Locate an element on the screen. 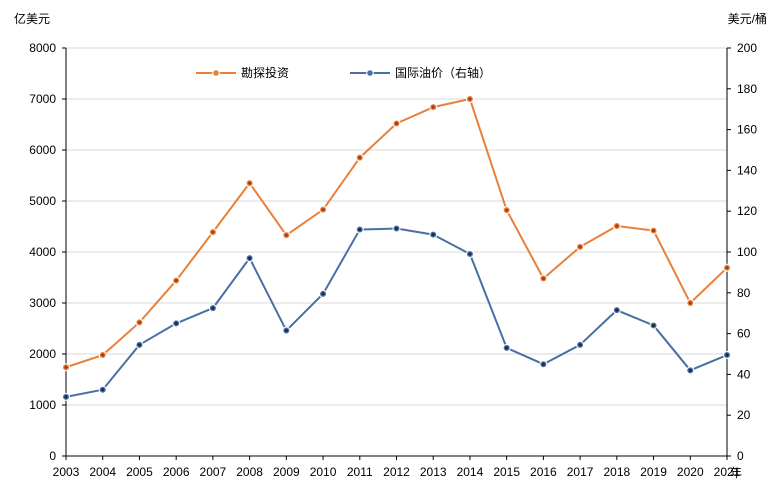  x-tick-label: 2005 is located at coordinates (139, 472).